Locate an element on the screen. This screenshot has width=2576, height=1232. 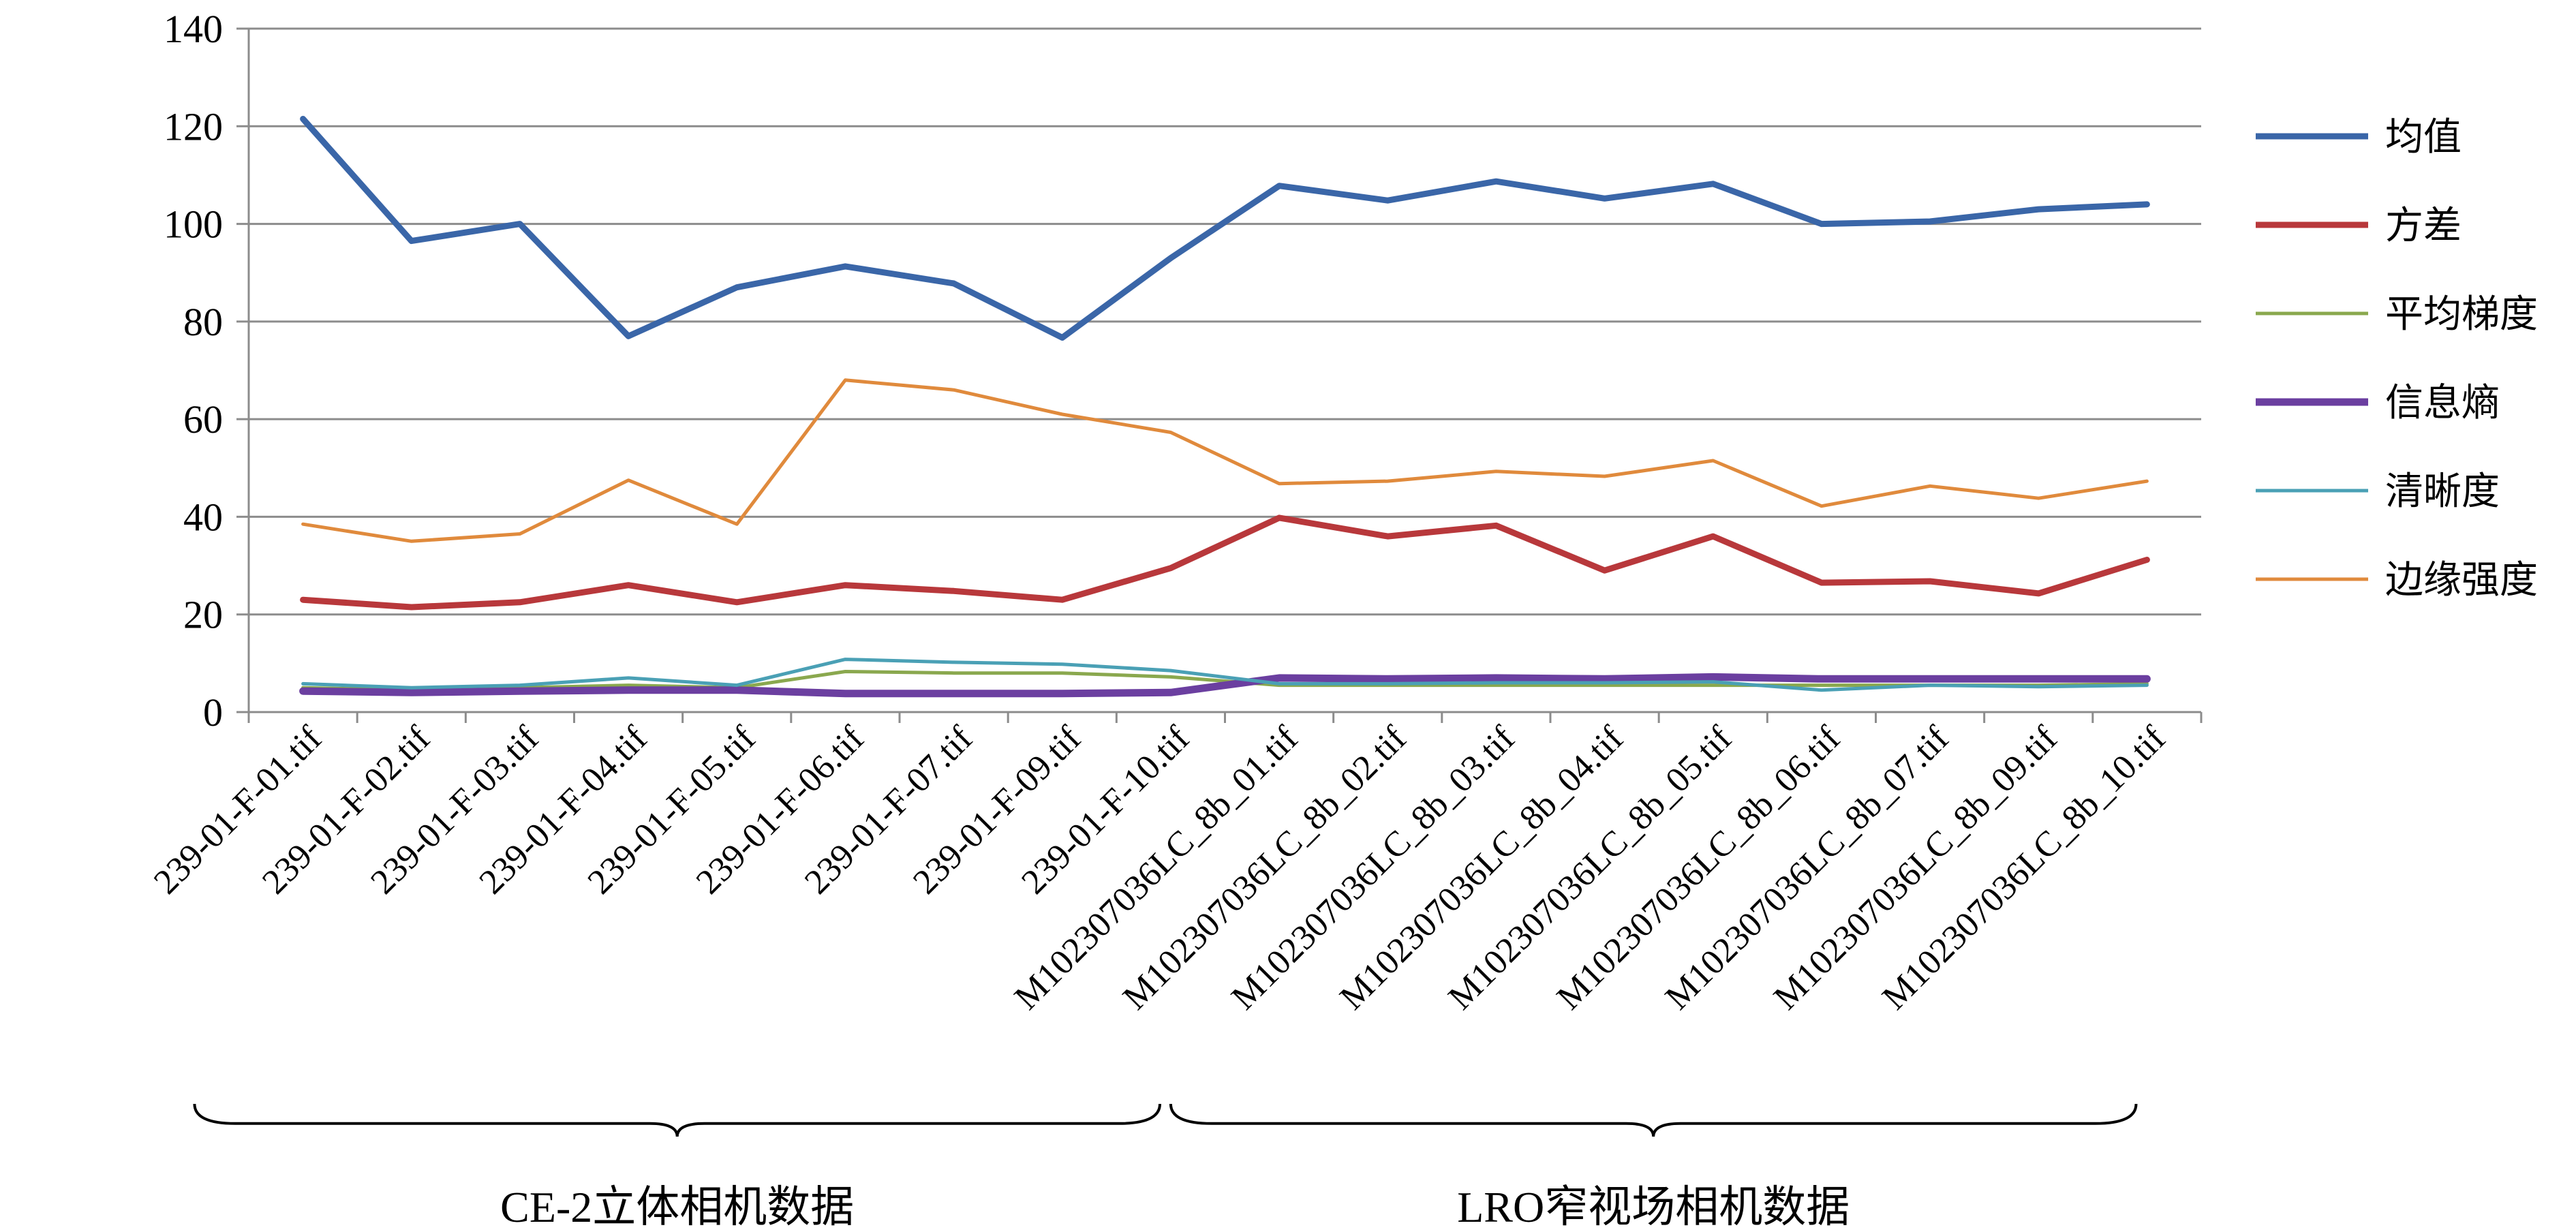
legend-label: 边缘强度 is located at coordinates (2461, 580).